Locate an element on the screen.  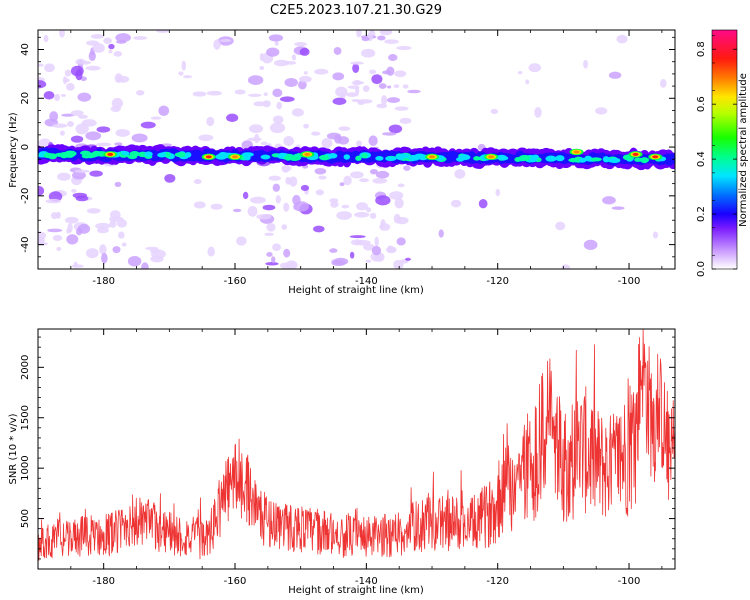
figure-title: C2E5.2023.107.21.30.G29 is located at coordinates (356, 10).